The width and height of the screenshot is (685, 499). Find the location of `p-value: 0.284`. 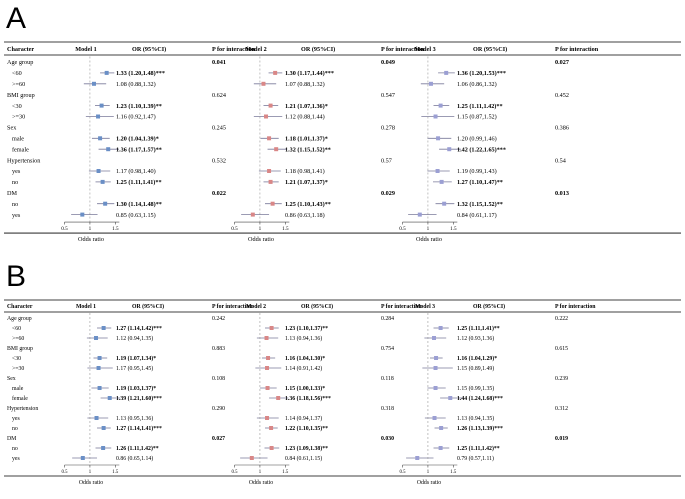

p-value: 0.284 is located at coordinates (387, 319).